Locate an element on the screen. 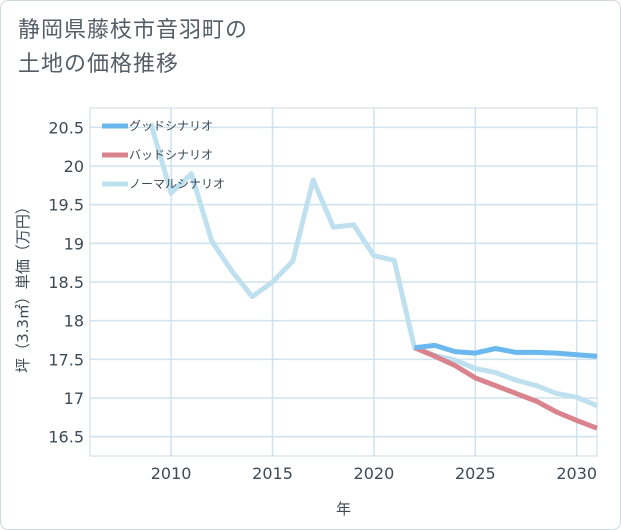 The height and width of the screenshot is (530, 621). y-tick-label: 19 is located at coordinates (74, 243).